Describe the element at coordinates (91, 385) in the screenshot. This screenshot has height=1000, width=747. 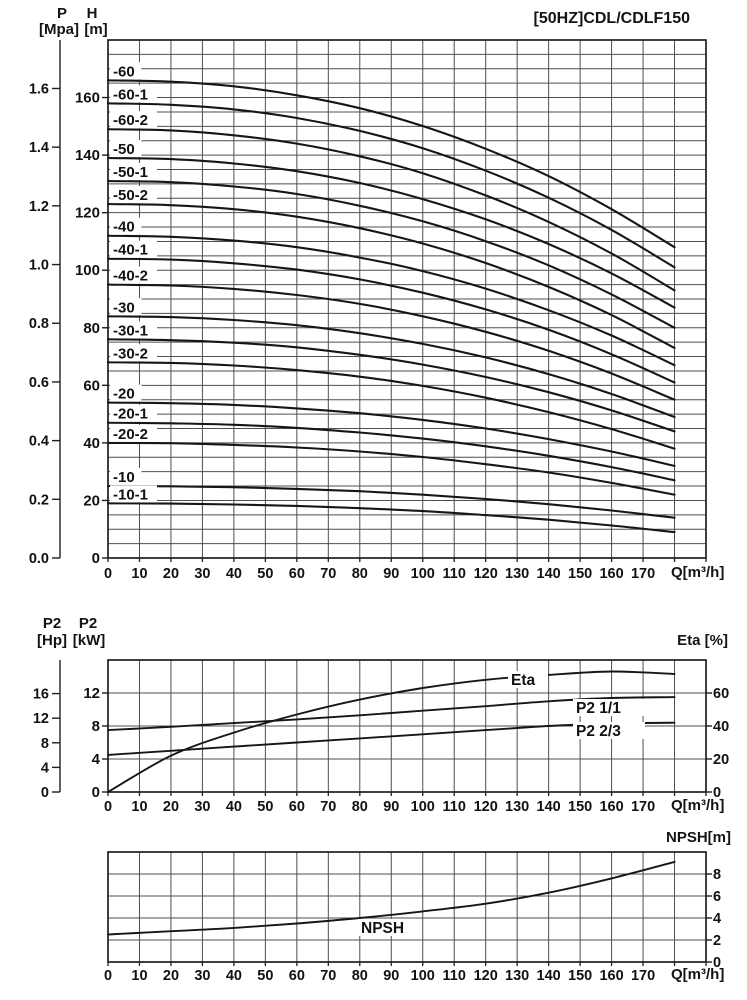
I see `h-tick-label: 60` at that location.